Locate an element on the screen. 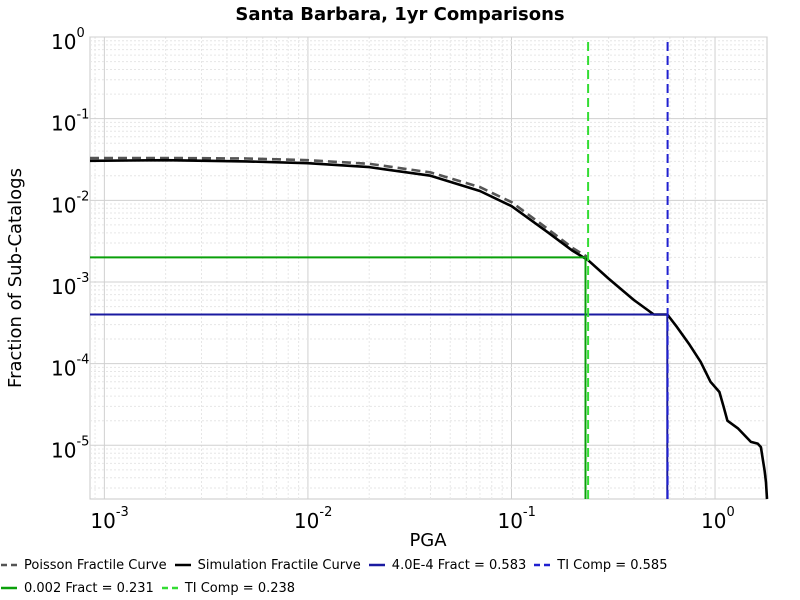 Image resolution: width=800 pixels, height=600 pixels. legend-row: 0.002 Fract = 0.231 TI Comp = 0.238 is located at coordinates (151, 588).